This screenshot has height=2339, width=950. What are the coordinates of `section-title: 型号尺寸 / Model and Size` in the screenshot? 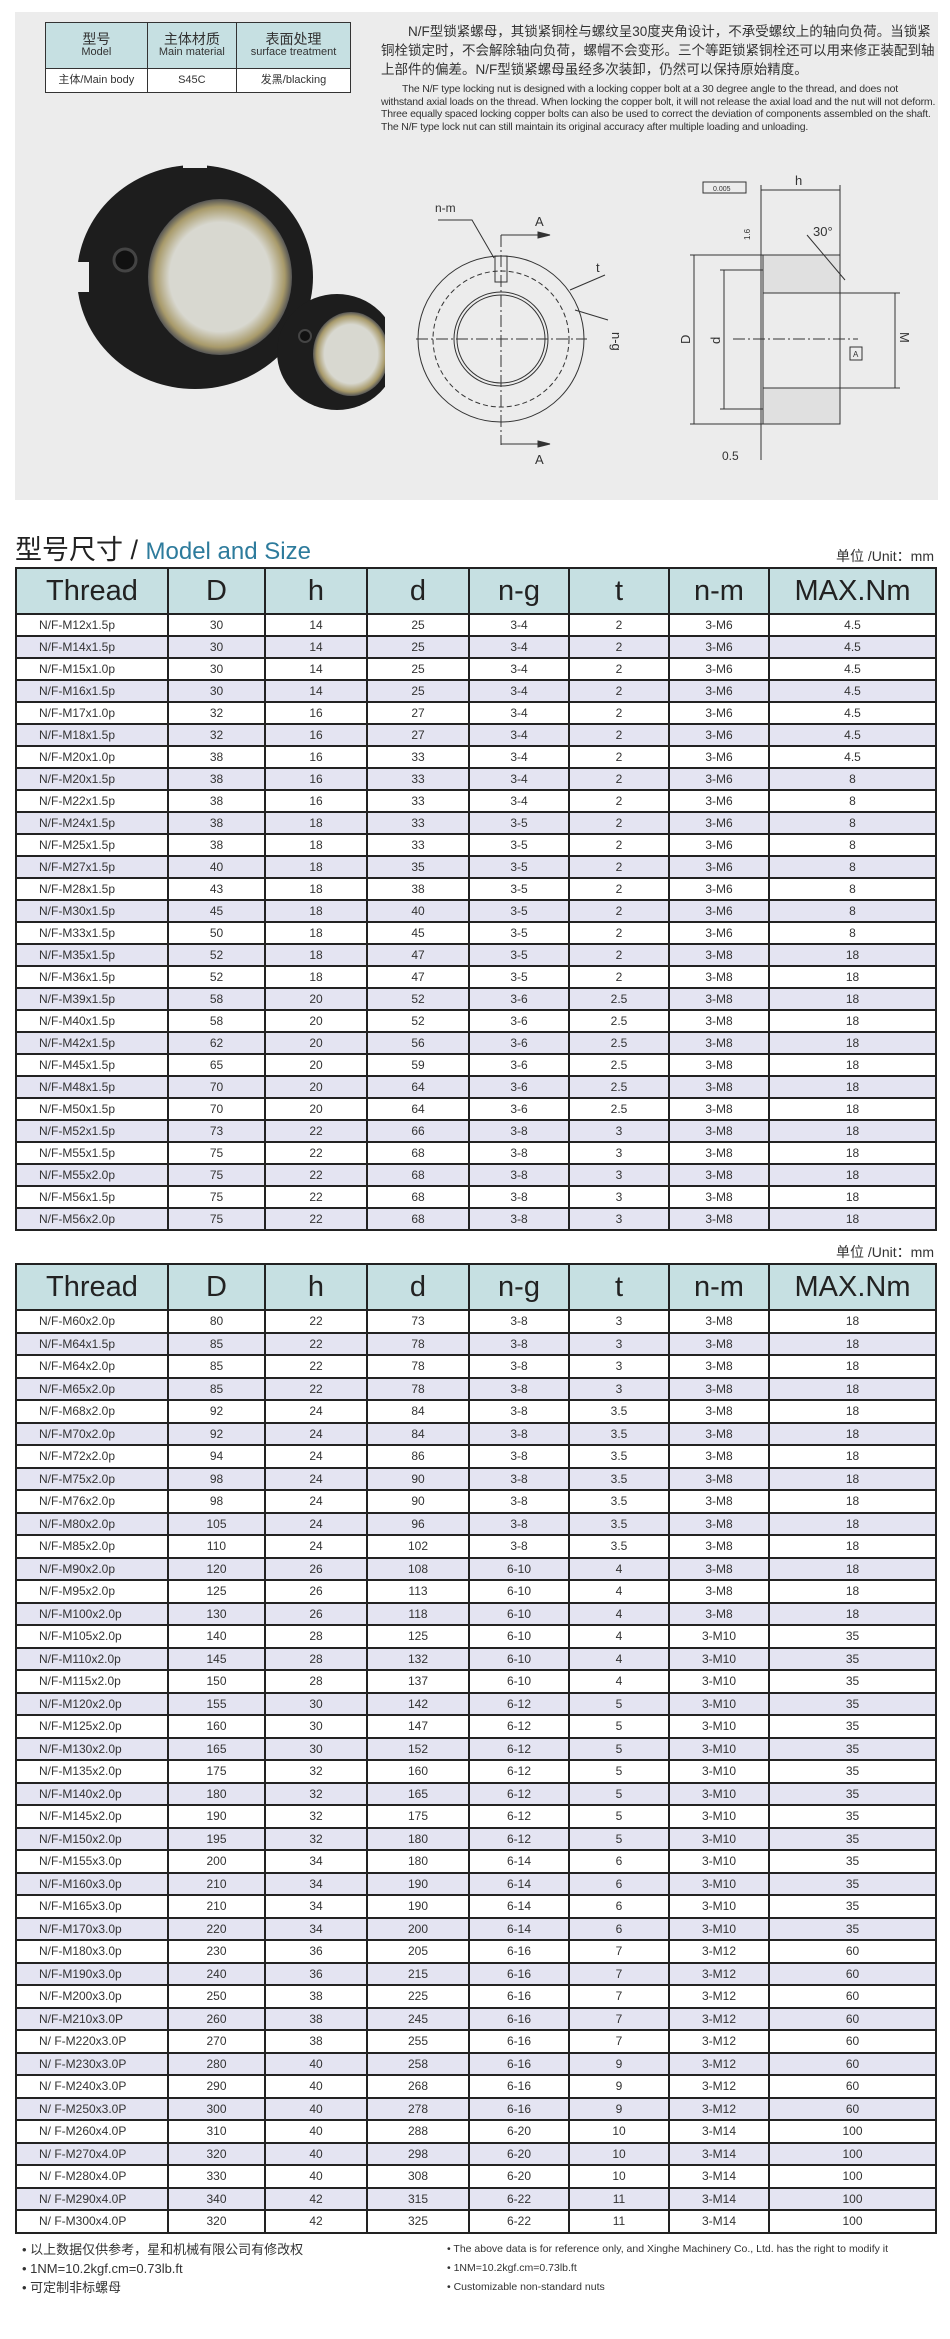 It's located at (163, 547).